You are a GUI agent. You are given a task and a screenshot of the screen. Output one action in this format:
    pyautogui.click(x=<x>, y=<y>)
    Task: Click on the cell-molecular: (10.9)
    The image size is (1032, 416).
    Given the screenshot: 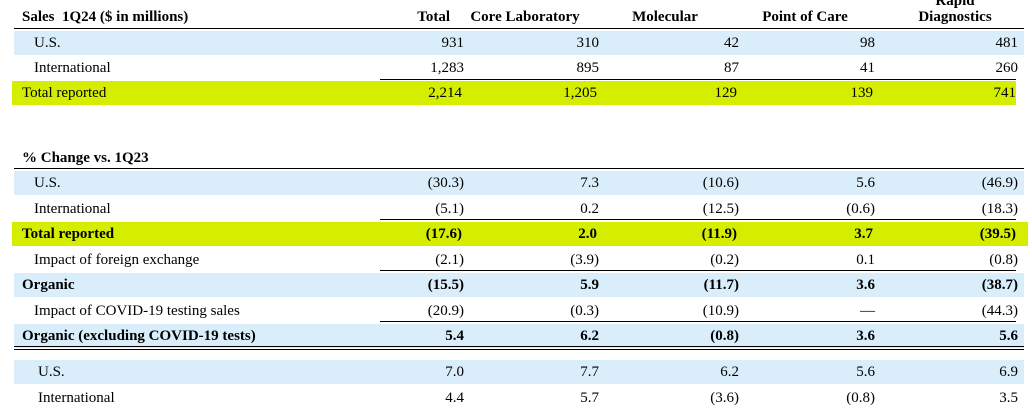 What is the action you would take?
    pyautogui.click(x=720, y=311)
    